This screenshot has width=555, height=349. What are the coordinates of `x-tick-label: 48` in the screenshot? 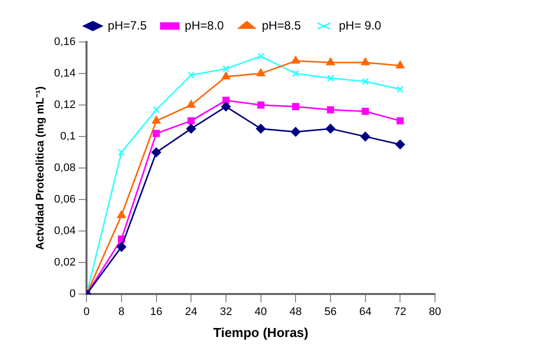 It's located at (296, 312).